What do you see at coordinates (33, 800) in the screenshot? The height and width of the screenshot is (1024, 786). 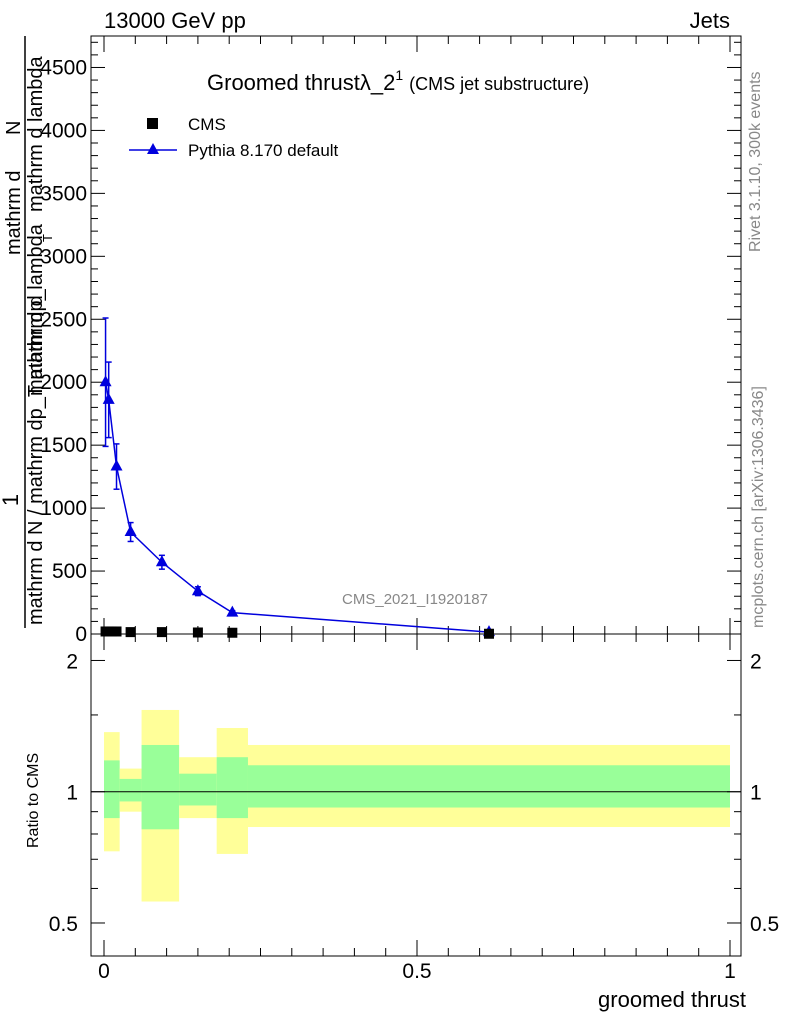 I see `ratio-y-axis-label: Ratio to CMS` at bounding box center [33, 800].